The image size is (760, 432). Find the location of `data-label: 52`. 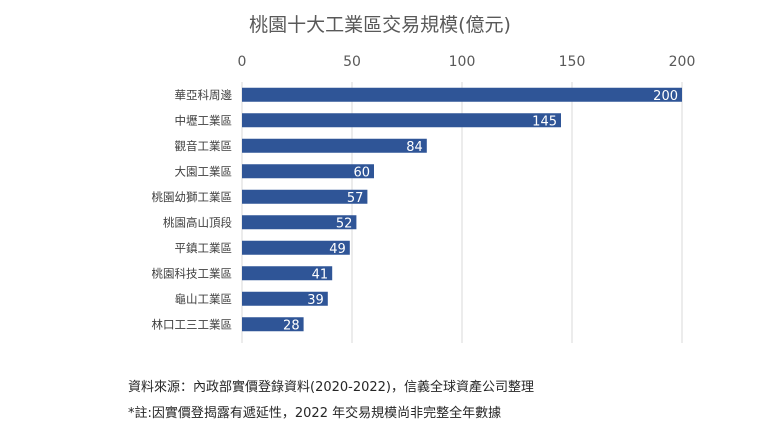

data-label: 52 is located at coordinates (344, 223).